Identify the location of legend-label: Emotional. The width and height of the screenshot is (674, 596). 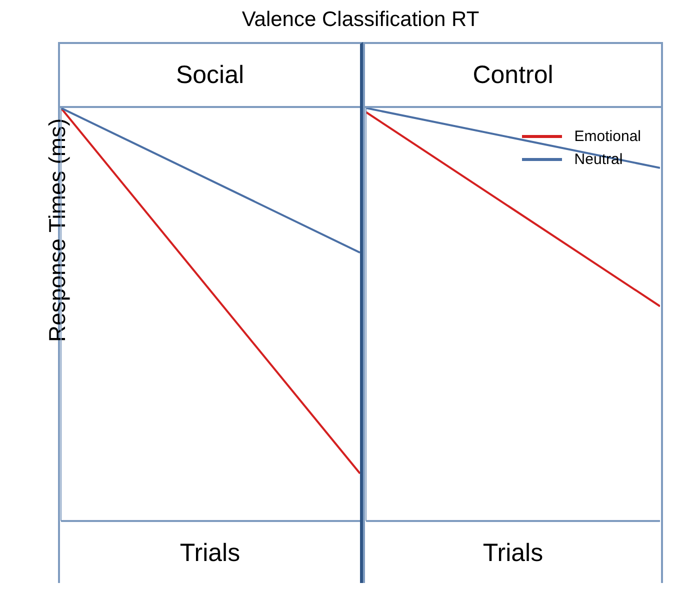
(607, 136).